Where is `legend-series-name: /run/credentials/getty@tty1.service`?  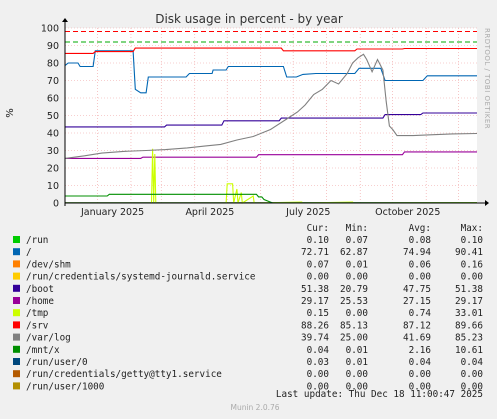
legend-series-name: /run/credentials/getty@tty1.service is located at coordinates (124, 374).